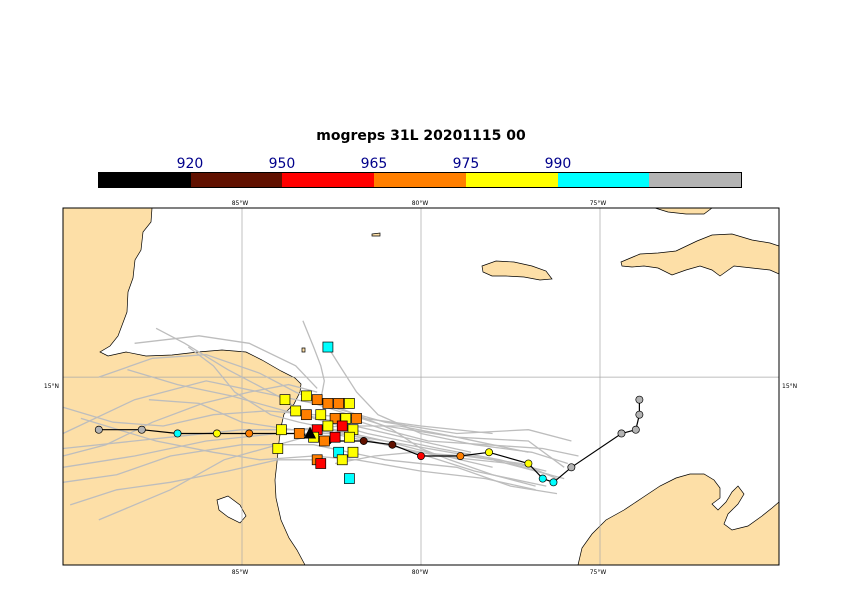 This screenshot has width=842, height=596. What do you see at coordinates (789, 386) in the screenshot?
I see `lat-tick-right-15n: 15°N` at bounding box center [789, 386].